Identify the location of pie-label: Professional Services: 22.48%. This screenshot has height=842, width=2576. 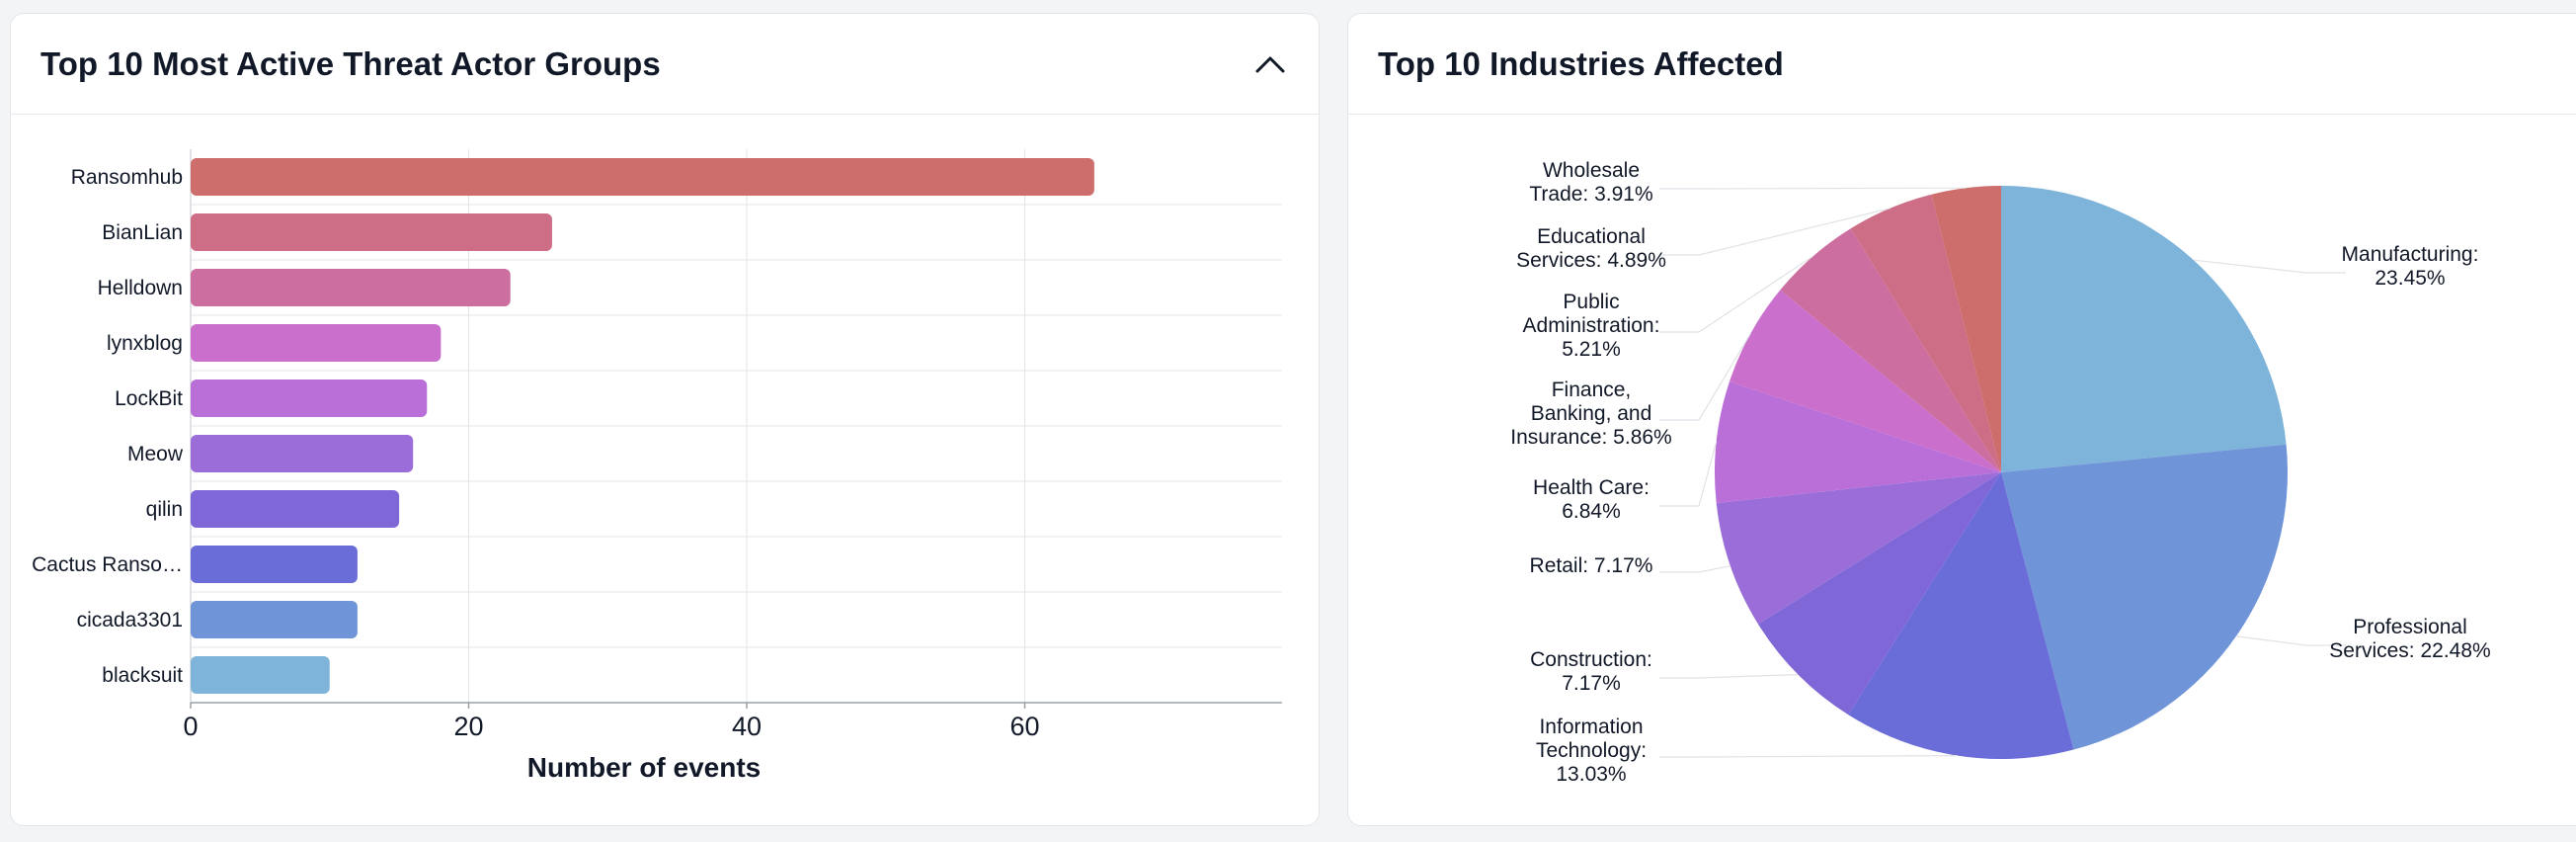
(2409, 639).